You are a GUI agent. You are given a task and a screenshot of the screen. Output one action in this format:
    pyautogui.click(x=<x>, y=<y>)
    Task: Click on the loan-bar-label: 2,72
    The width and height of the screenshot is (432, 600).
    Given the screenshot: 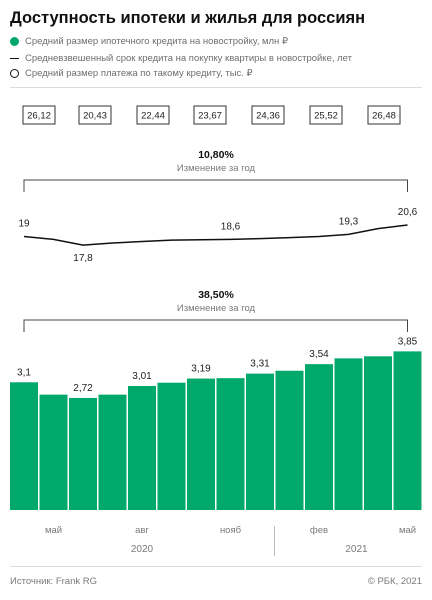 What is the action you would take?
    pyautogui.click(x=83, y=388)
    